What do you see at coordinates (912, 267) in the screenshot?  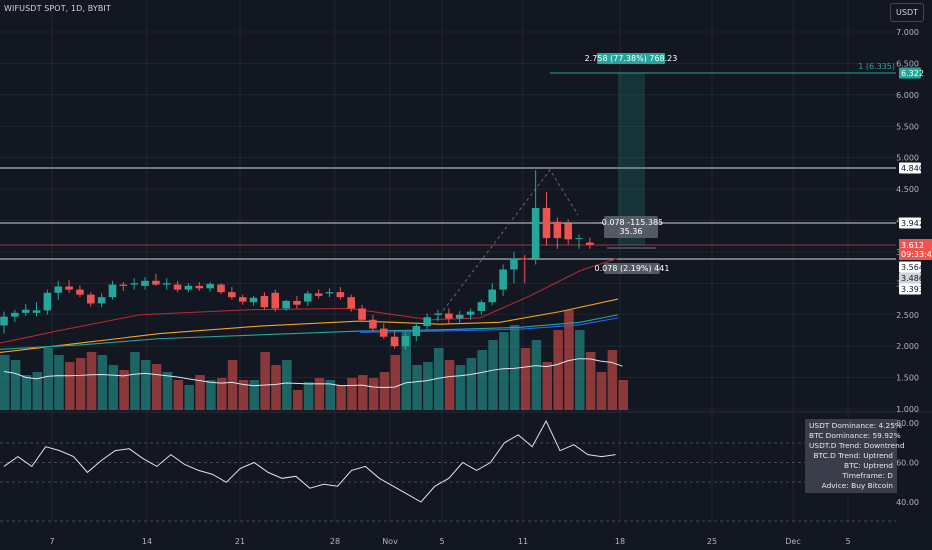 I see `price-tag-3564: 3.564` at bounding box center [912, 267].